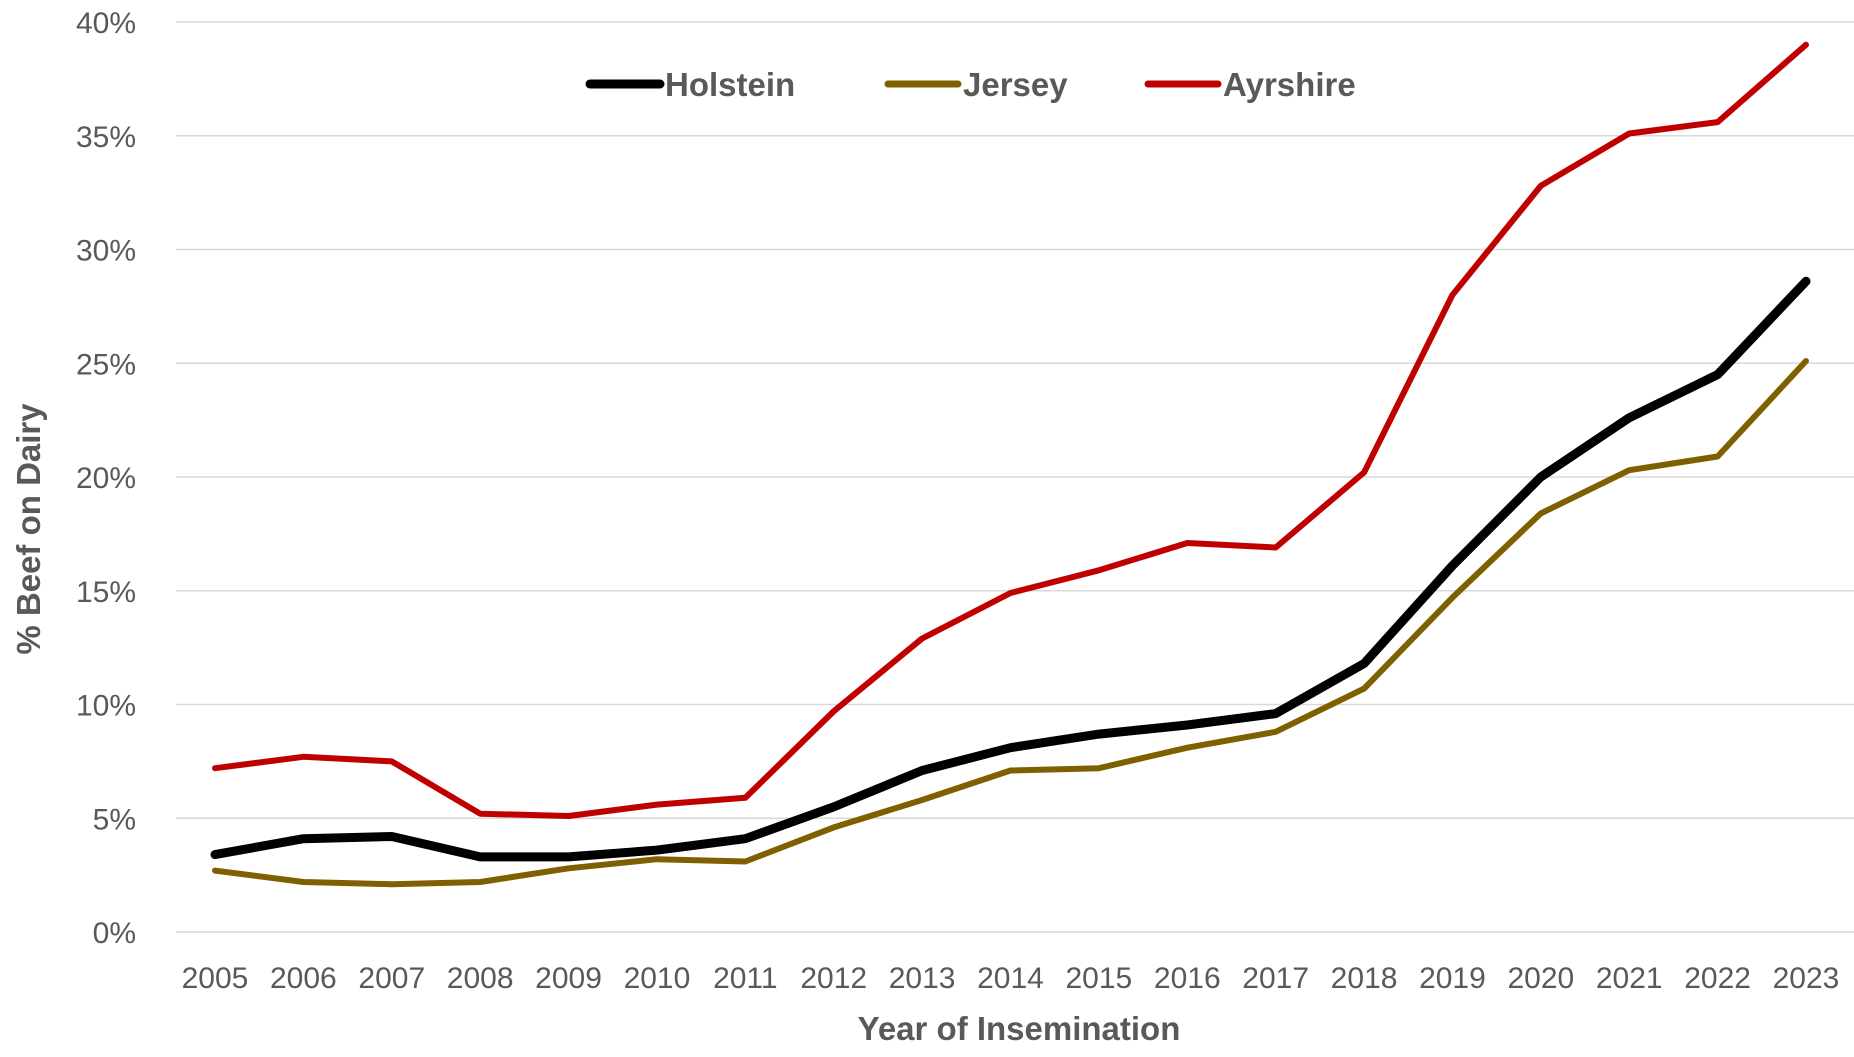 The height and width of the screenshot is (1057, 1854). What do you see at coordinates (1717, 978) in the screenshot?
I see `x-tick-label: 2022` at bounding box center [1717, 978].